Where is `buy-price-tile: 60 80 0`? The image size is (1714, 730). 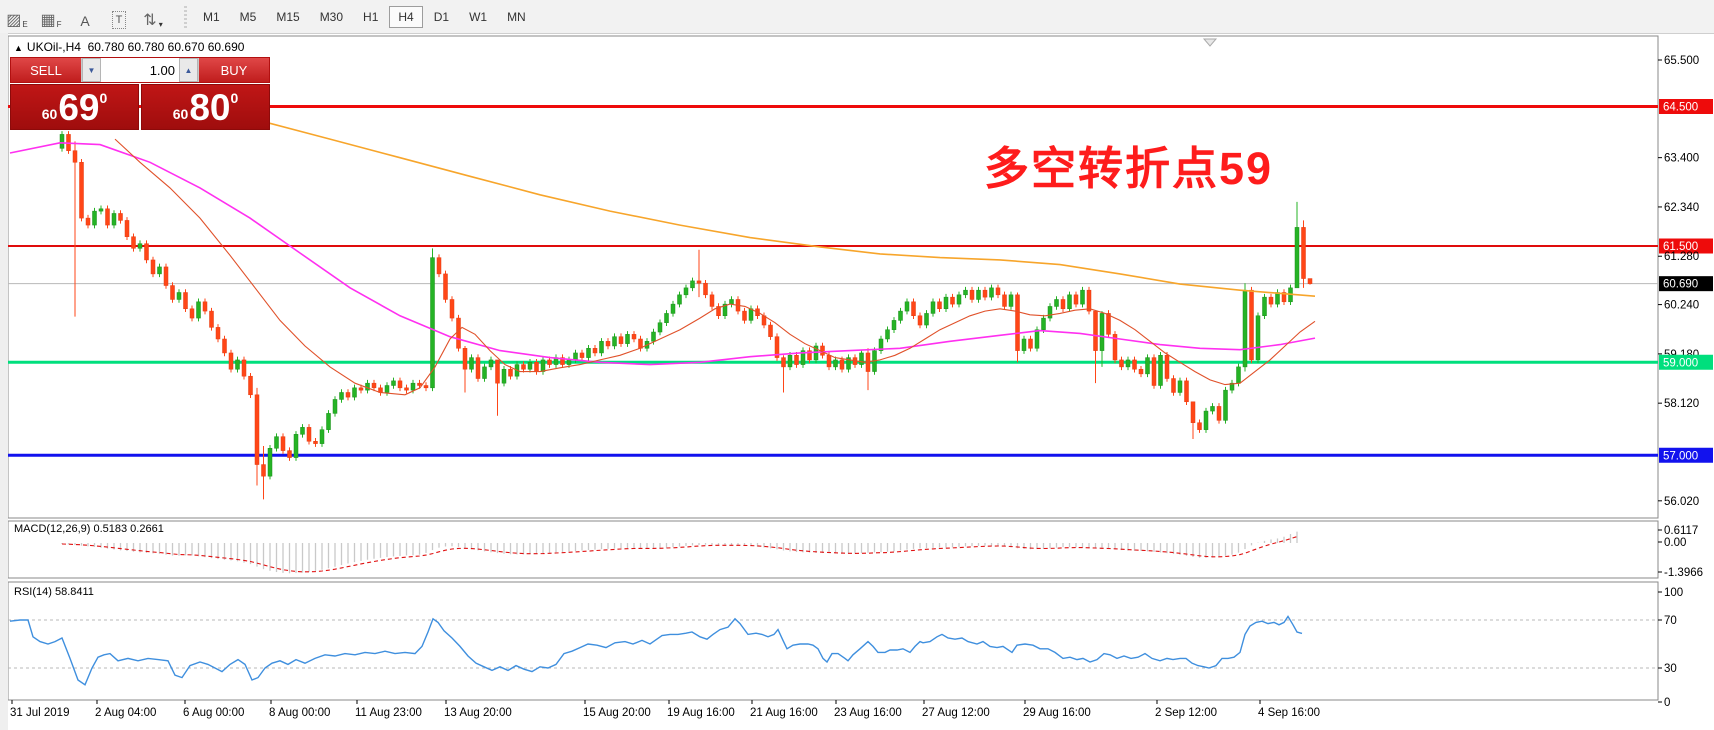 buy-price-tile: 60 80 0 is located at coordinates (205, 107).